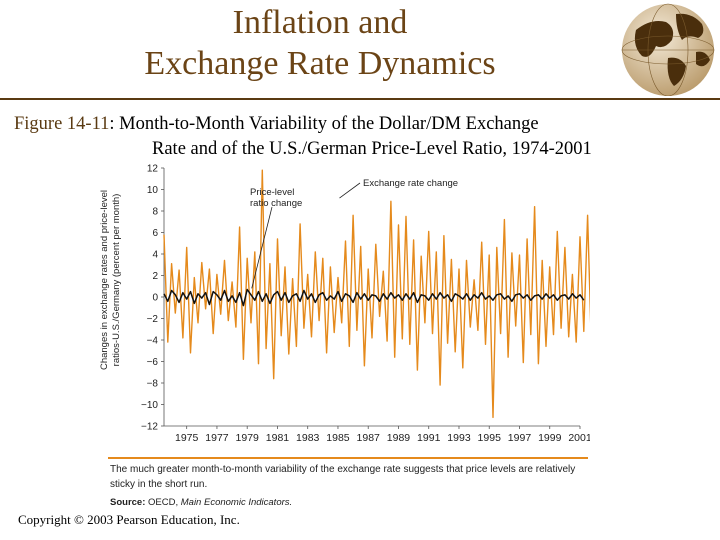 The image size is (720, 540). I want to click on source-publication: Main Economic Indicators., so click(236, 502).